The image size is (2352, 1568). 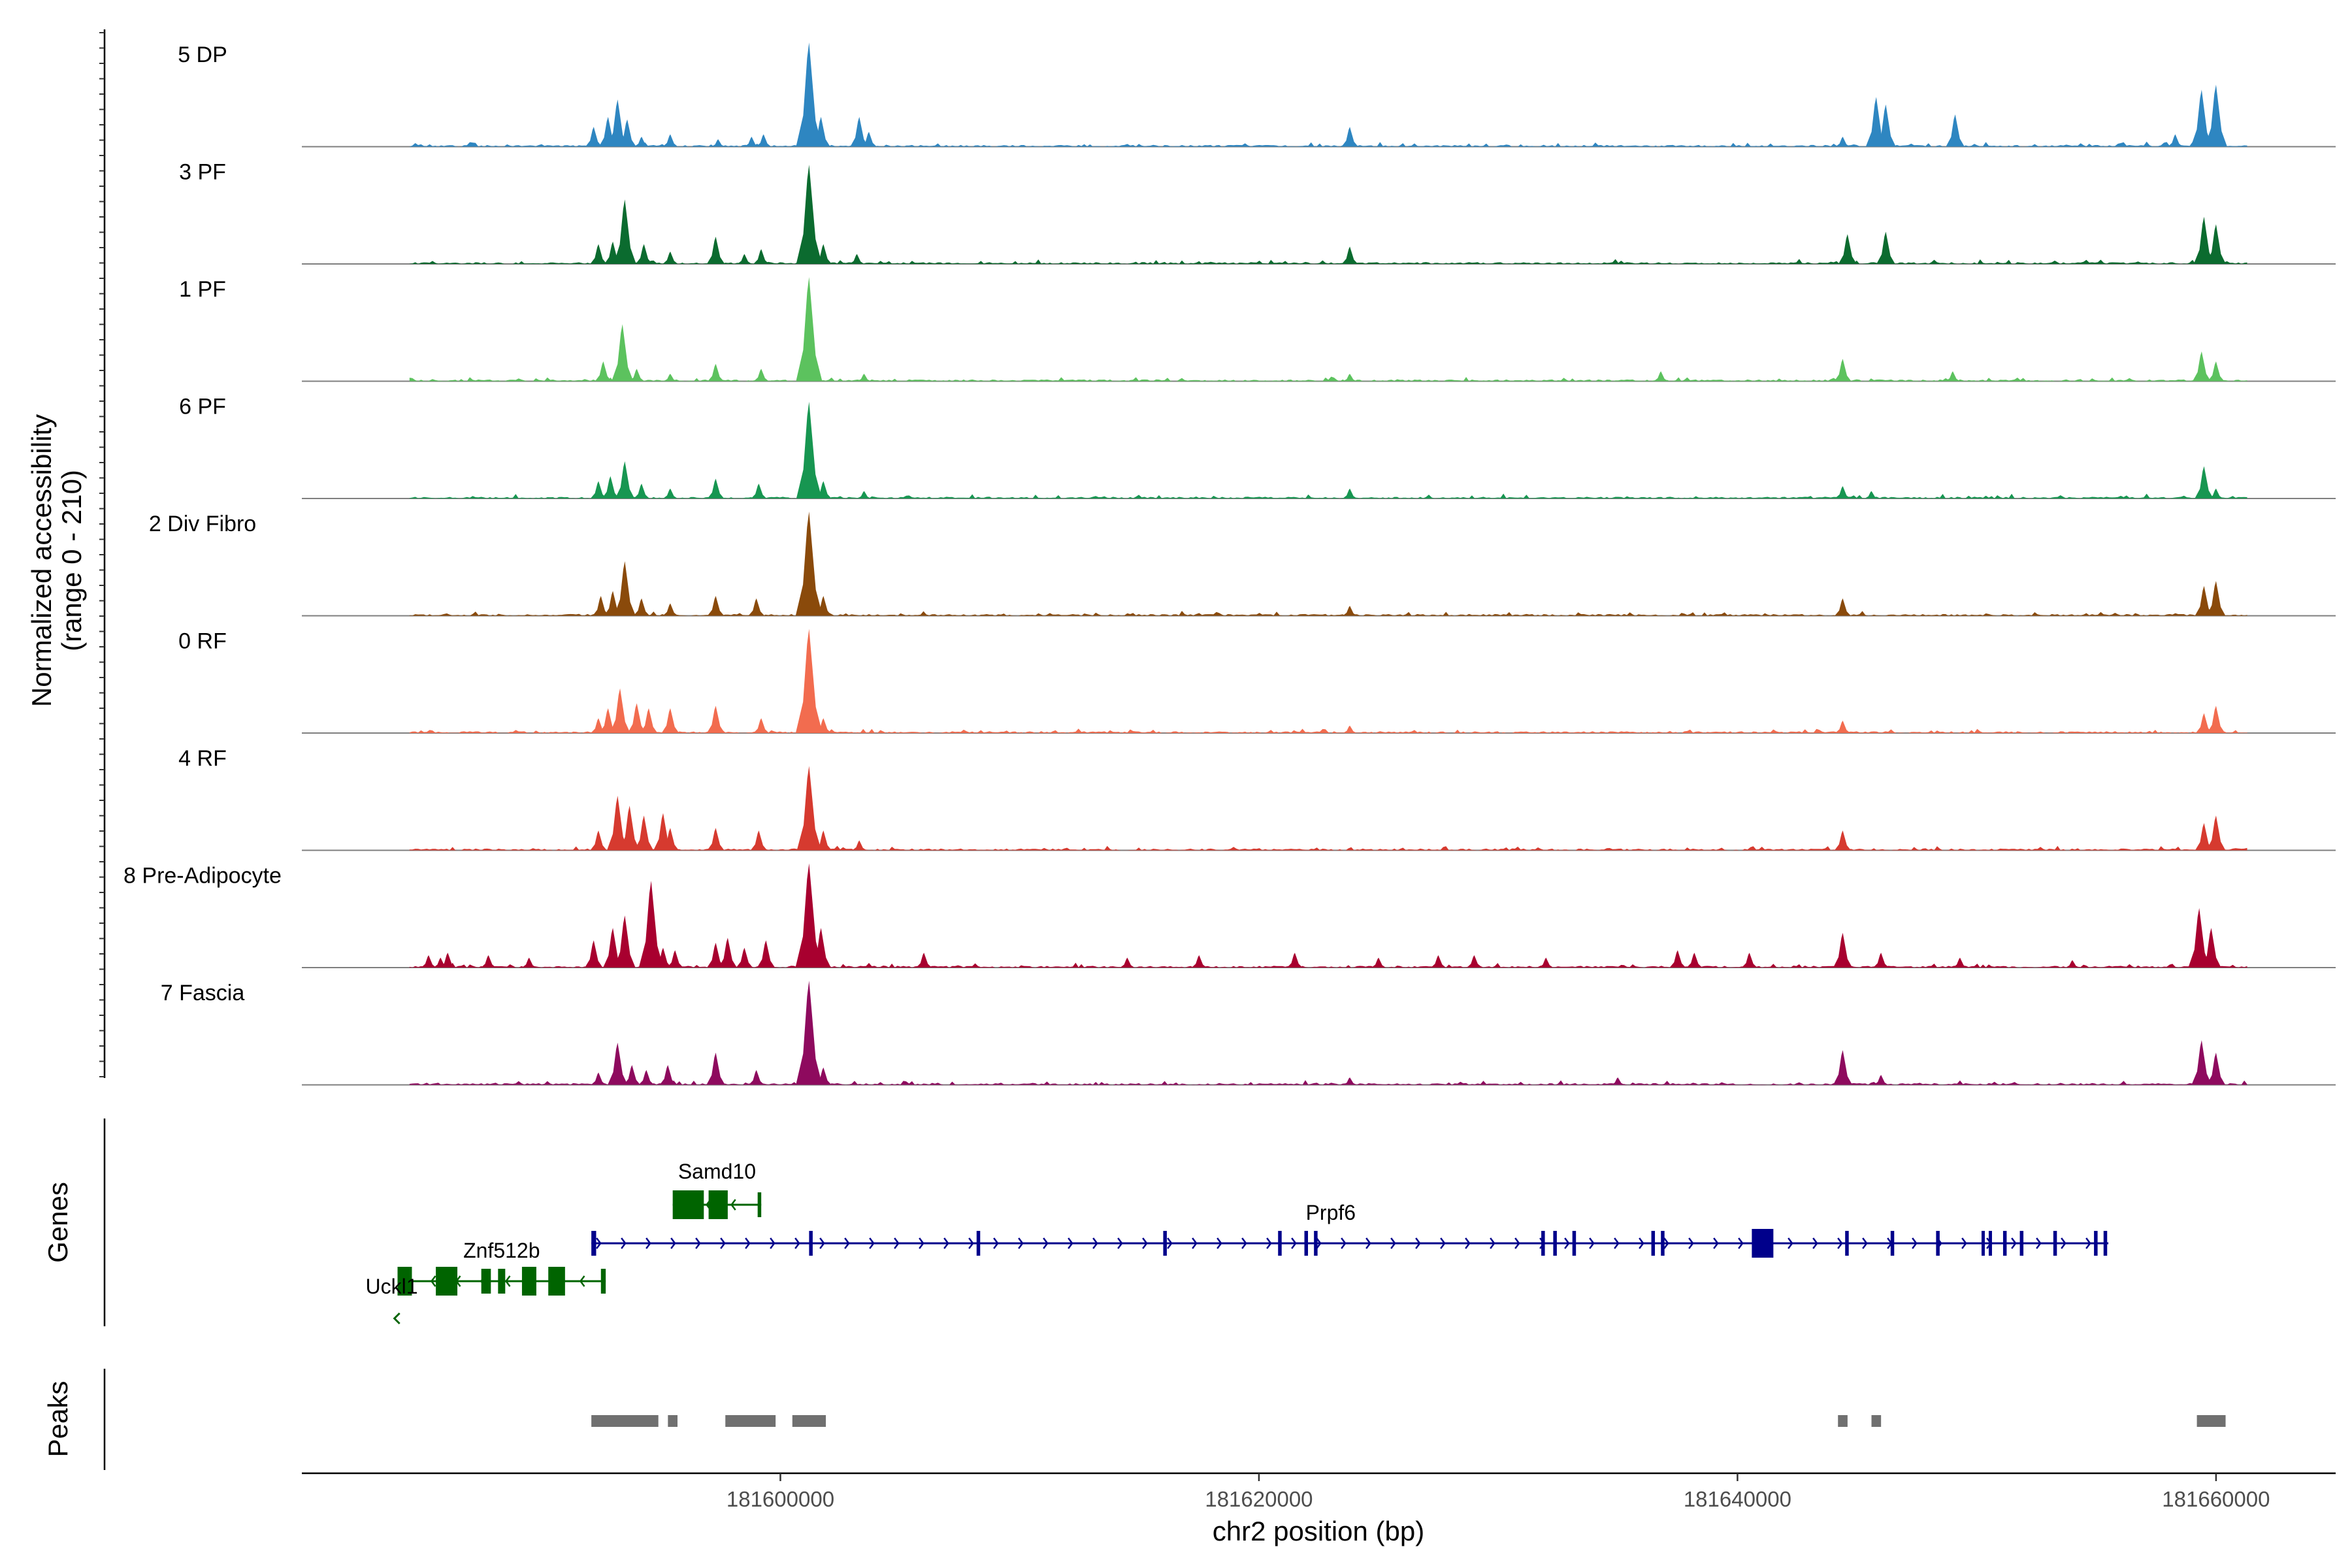 I want to click on track-3-pf: 3 PF, so click(x=1257, y=212).